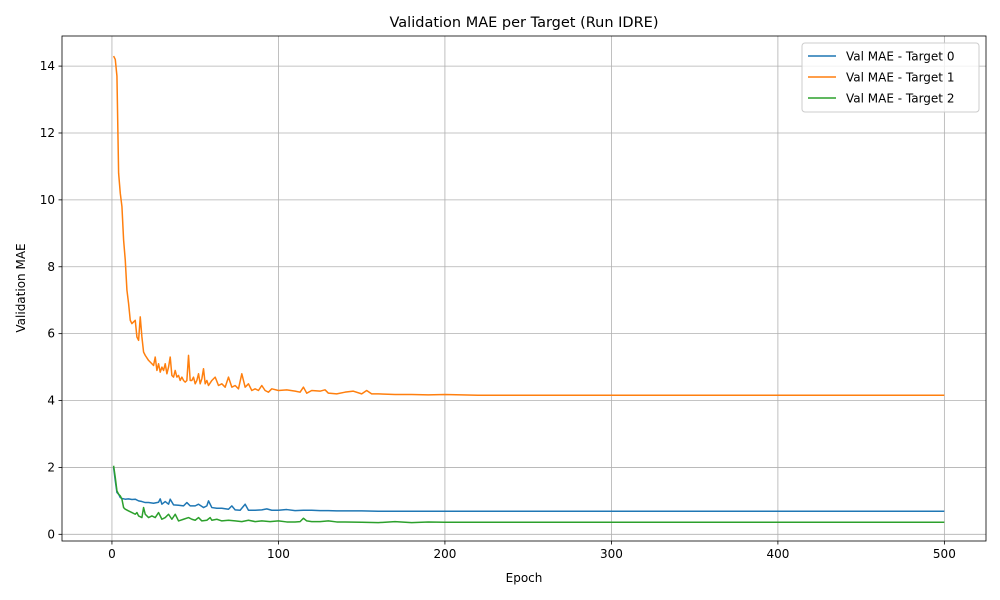 The width and height of the screenshot is (1000, 600). Describe the element at coordinates (112, 554) in the screenshot. I see `x-tick-label: 0` at that location.